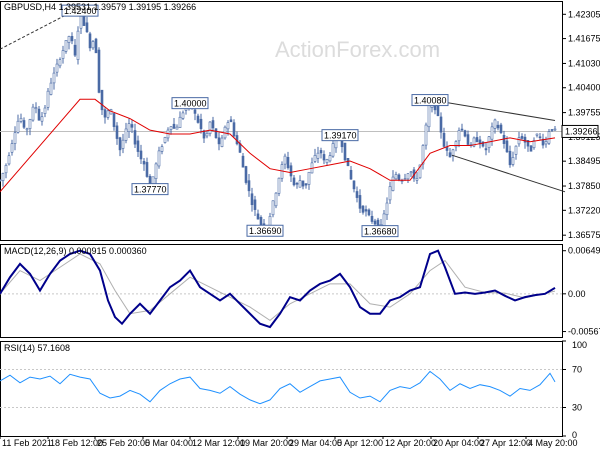 Image resolution: width=600 pixels, height=450 pixels. What do you see at coordinates (577, 294) in the screenshot?
I see `macd-axis-label: 0.00` at bounding box center [577, 294].